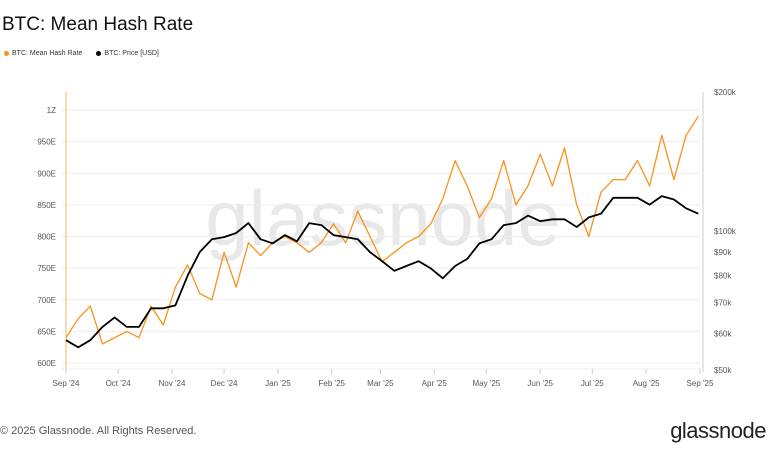  What do you see at coordinates (723, 333) in the screenshot?
I see `y-right-tick-label: $60k` at bounding box center [723, 333].